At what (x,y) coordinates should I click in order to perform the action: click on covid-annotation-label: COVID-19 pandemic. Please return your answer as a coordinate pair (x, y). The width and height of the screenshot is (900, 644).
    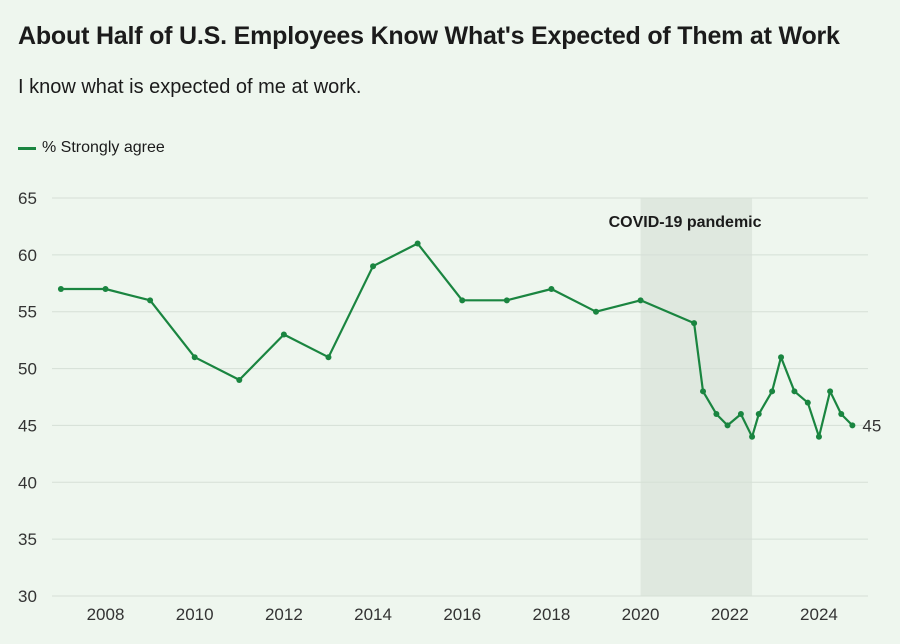
    Looking at the image, I should click on (685, 222).